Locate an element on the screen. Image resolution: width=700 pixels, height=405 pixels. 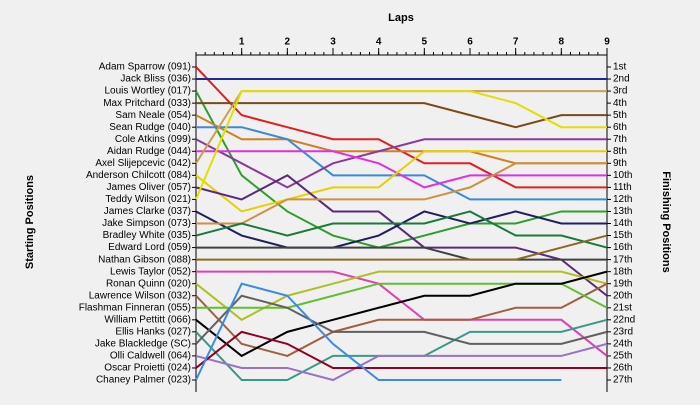
x-tick-label: 3 is located at coordinates (333, 42).